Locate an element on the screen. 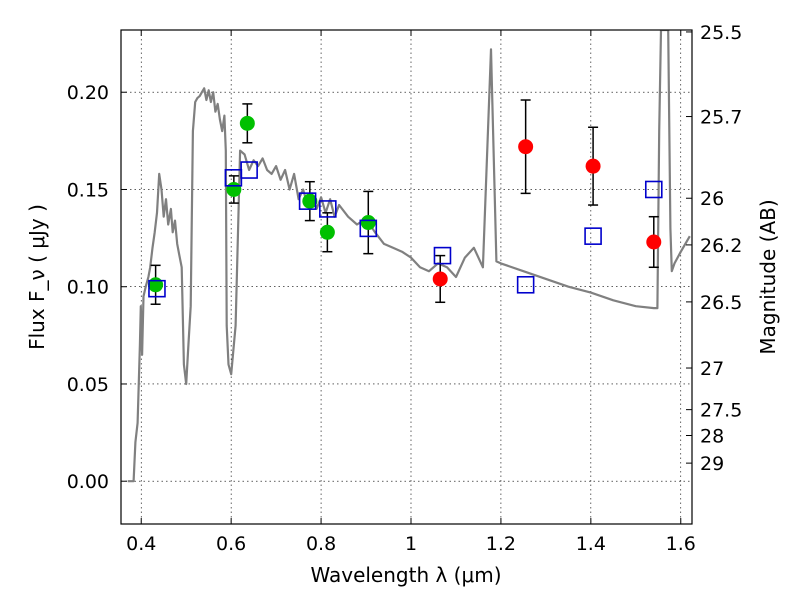 This screenshot has width=800, height=600. x-tick-label: 1.4 is located at coordinates (591, 544).